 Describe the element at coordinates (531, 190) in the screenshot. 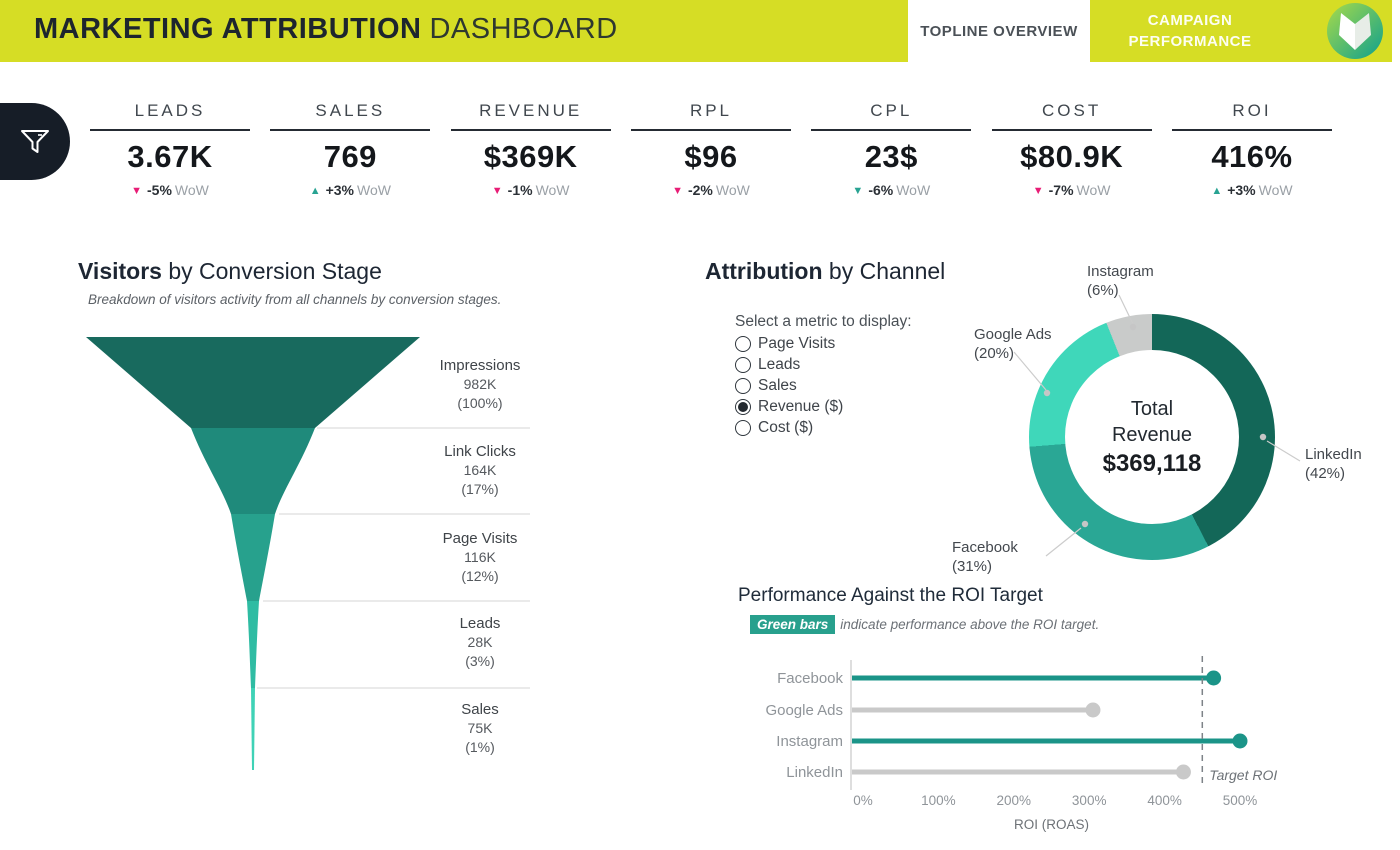

I see `kpi-change: ▼ -1% WoW` at that location.